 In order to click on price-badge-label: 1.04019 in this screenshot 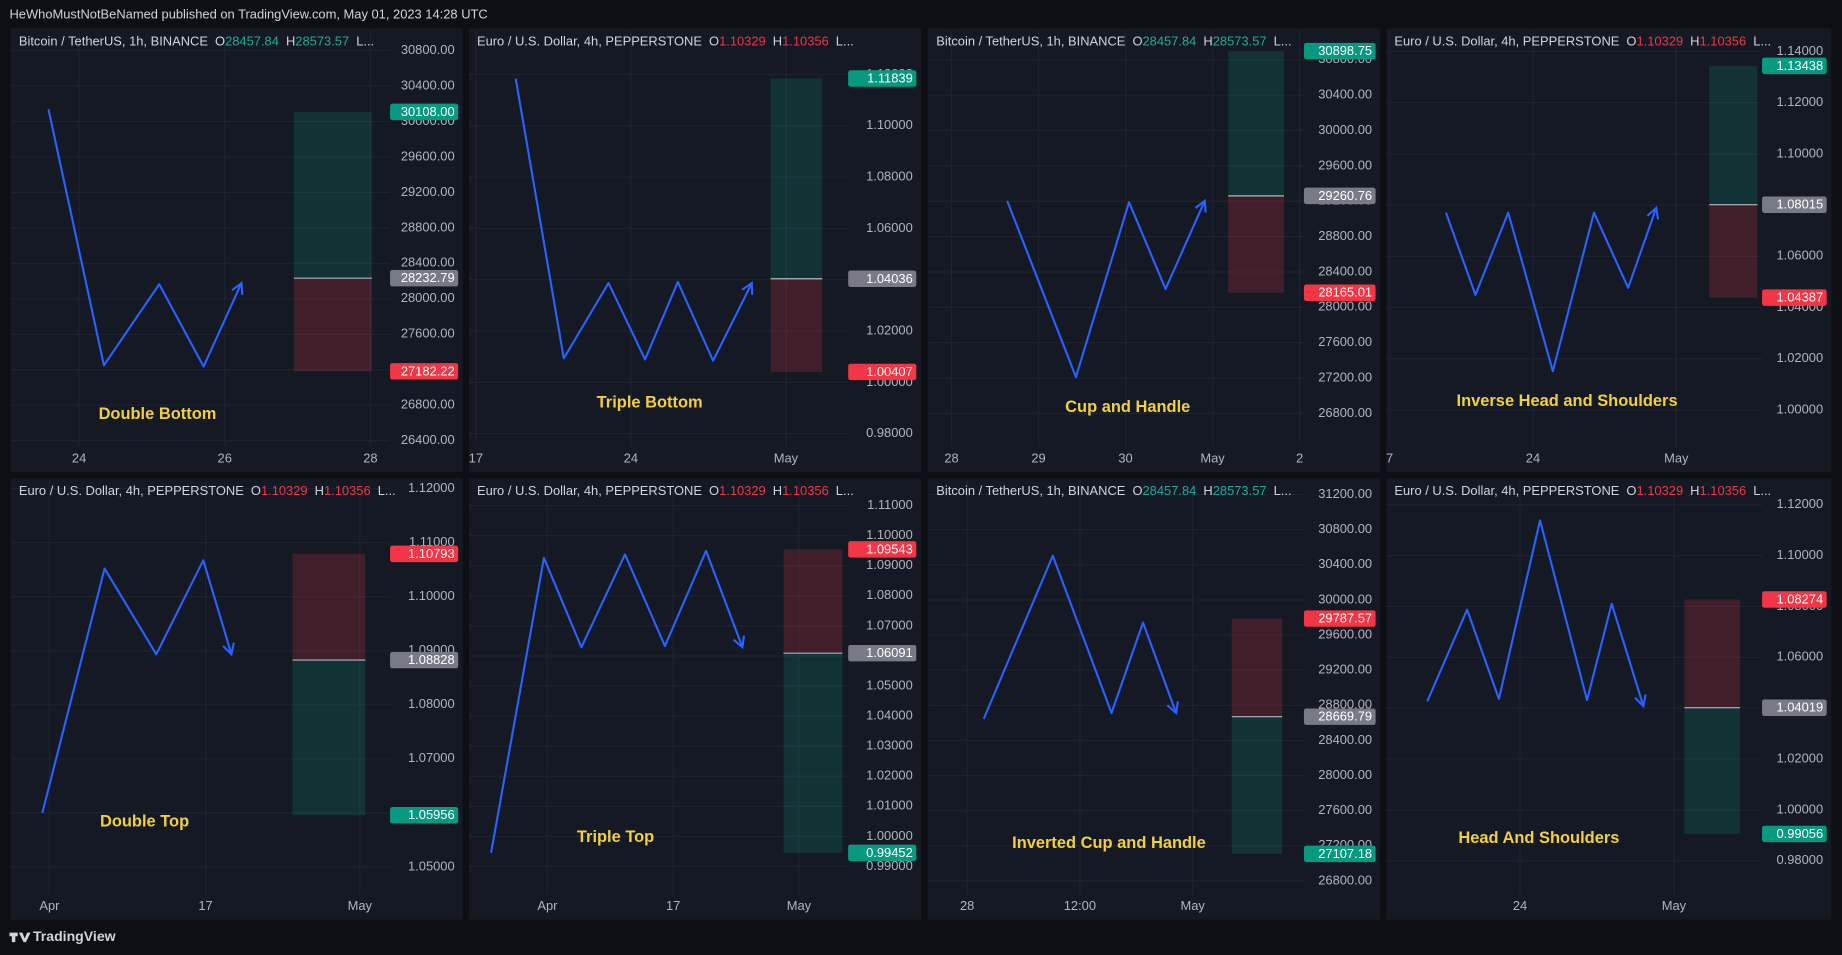, I will do `click(1799, 707)`.